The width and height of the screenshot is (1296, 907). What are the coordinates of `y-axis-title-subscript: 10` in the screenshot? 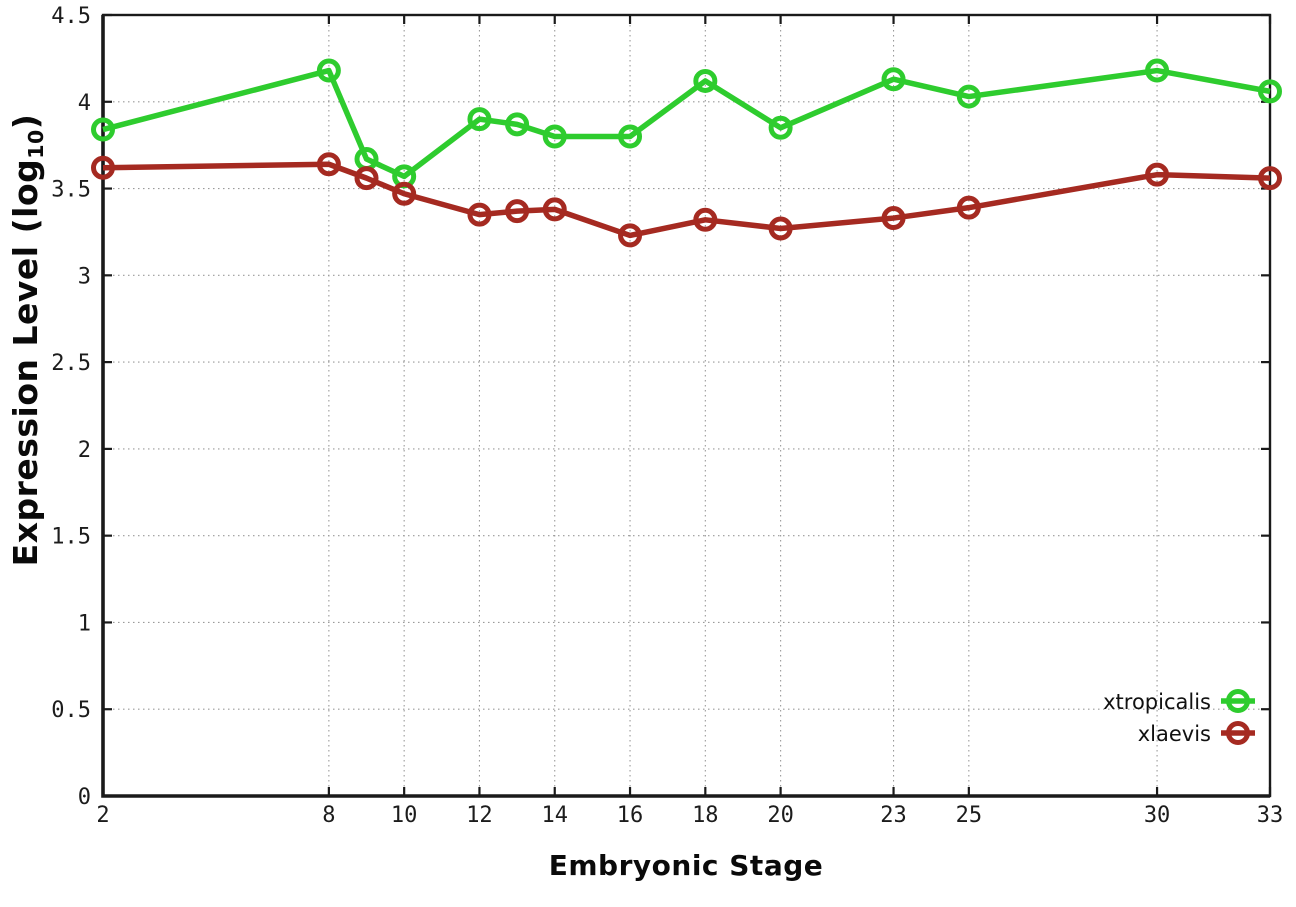 It's located at (35, 144).